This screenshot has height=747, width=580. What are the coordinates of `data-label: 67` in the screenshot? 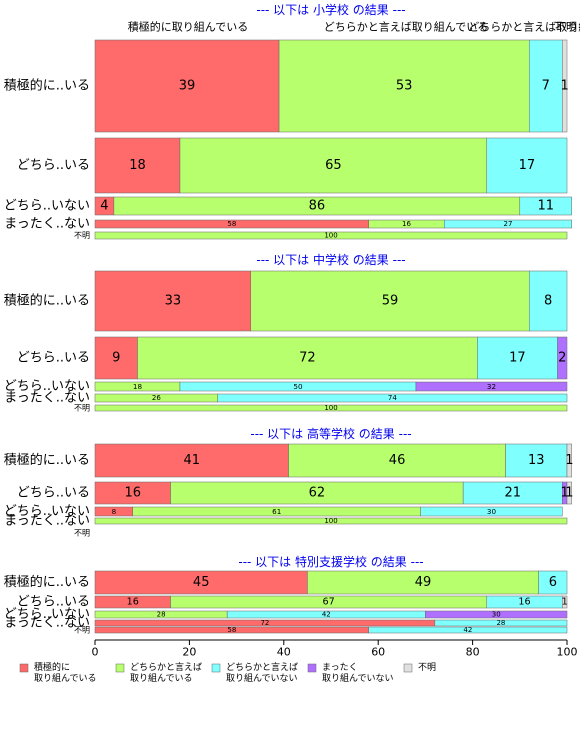 It's located at (329, 602).